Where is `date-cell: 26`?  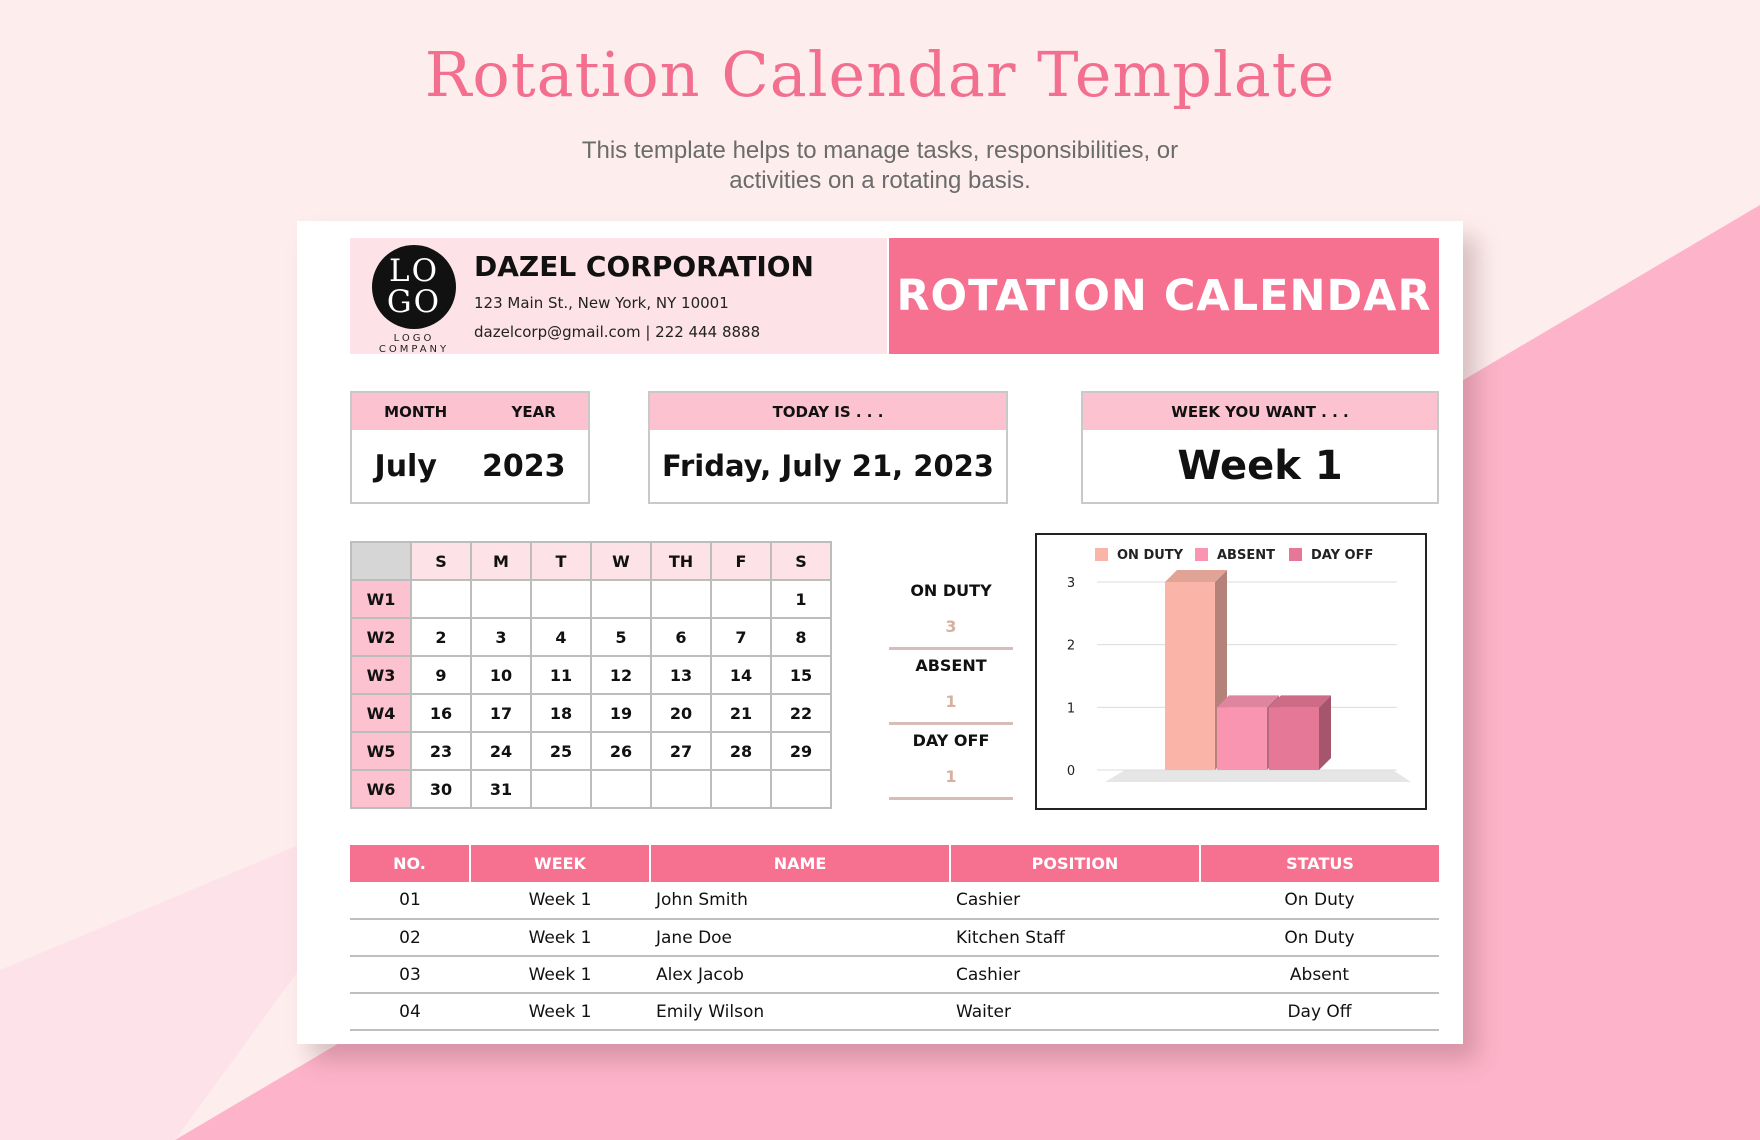
date-cell: 26 is located at coordinates (621, 751).